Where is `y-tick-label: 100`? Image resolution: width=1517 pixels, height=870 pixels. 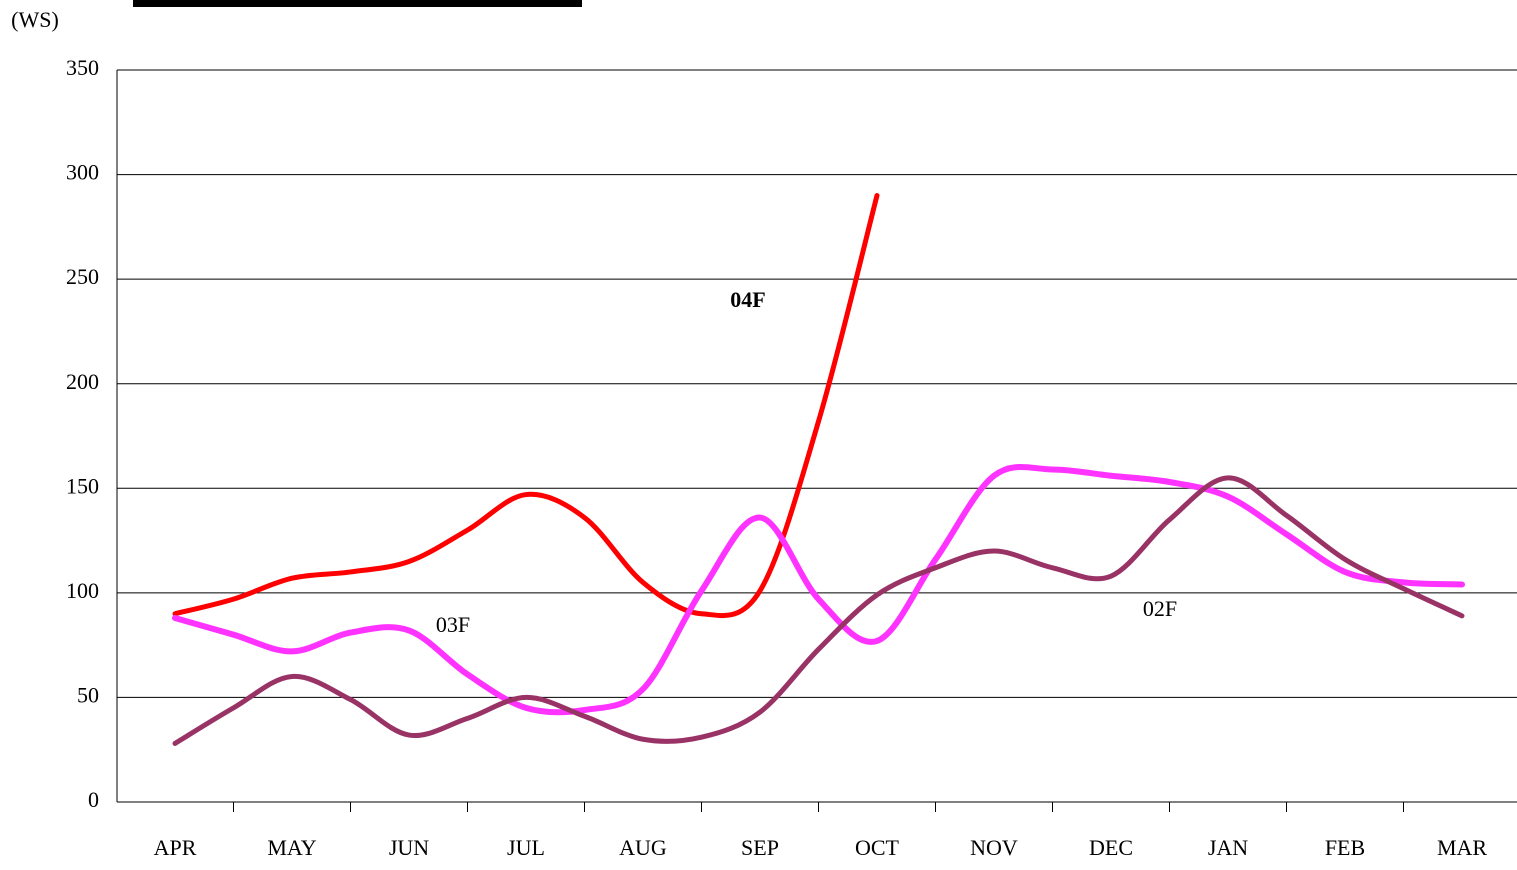
y-tick-label: 100 is located at coordinates (82, 590).